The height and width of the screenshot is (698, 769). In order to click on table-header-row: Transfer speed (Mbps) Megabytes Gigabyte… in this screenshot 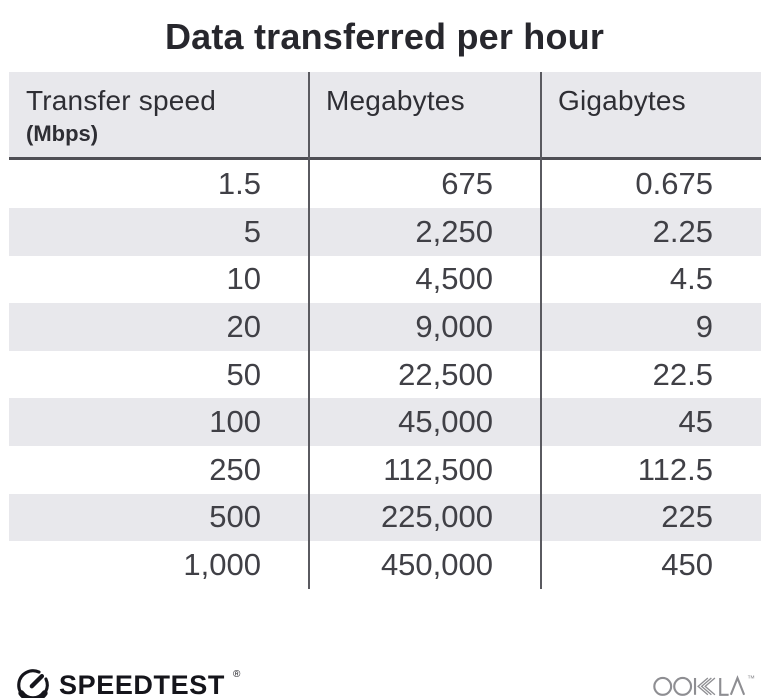, I will do `click(385, 116)`.